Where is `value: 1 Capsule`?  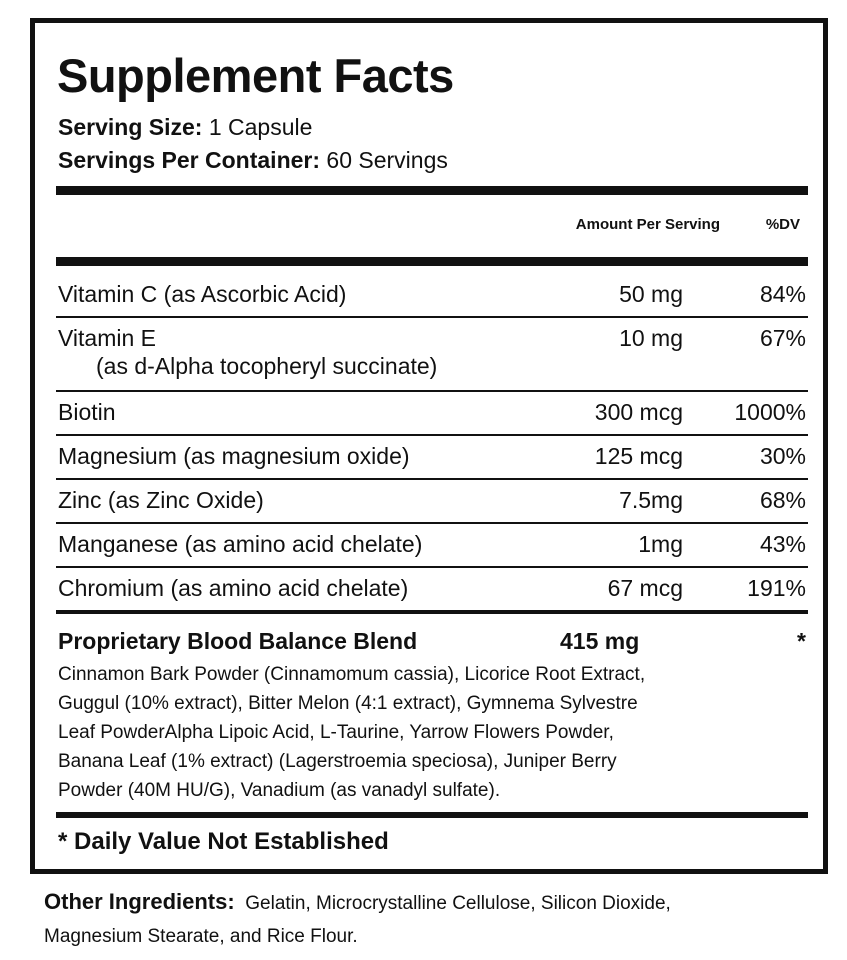
value: 1 Capsule is located at coordinates (260, 127).